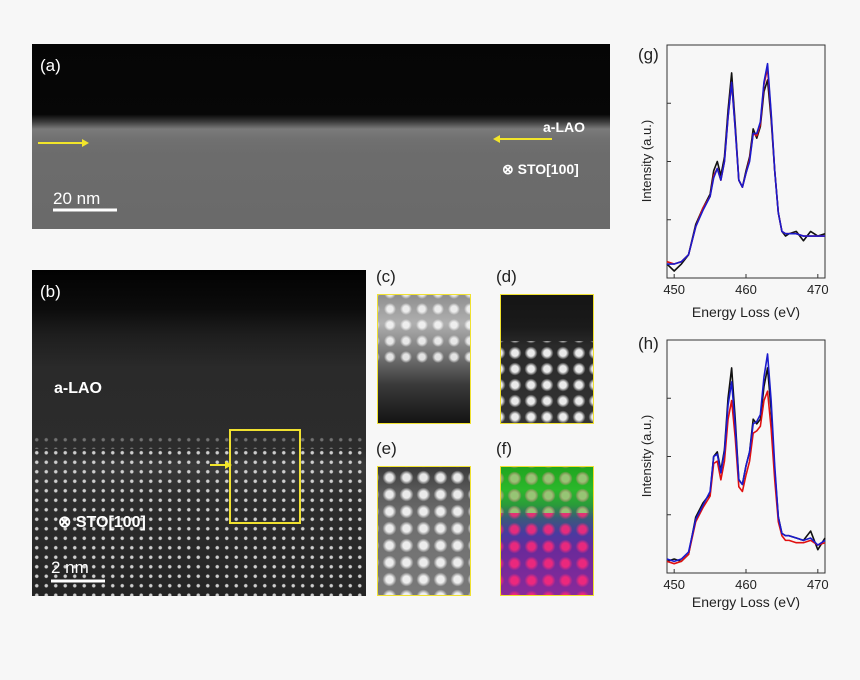 Image resolution: width=860 pixels, height=680 pixels. Describe the element at coordinates (506, 276) in the screenshot. I see `inset-d-letter: (d)` at that location.